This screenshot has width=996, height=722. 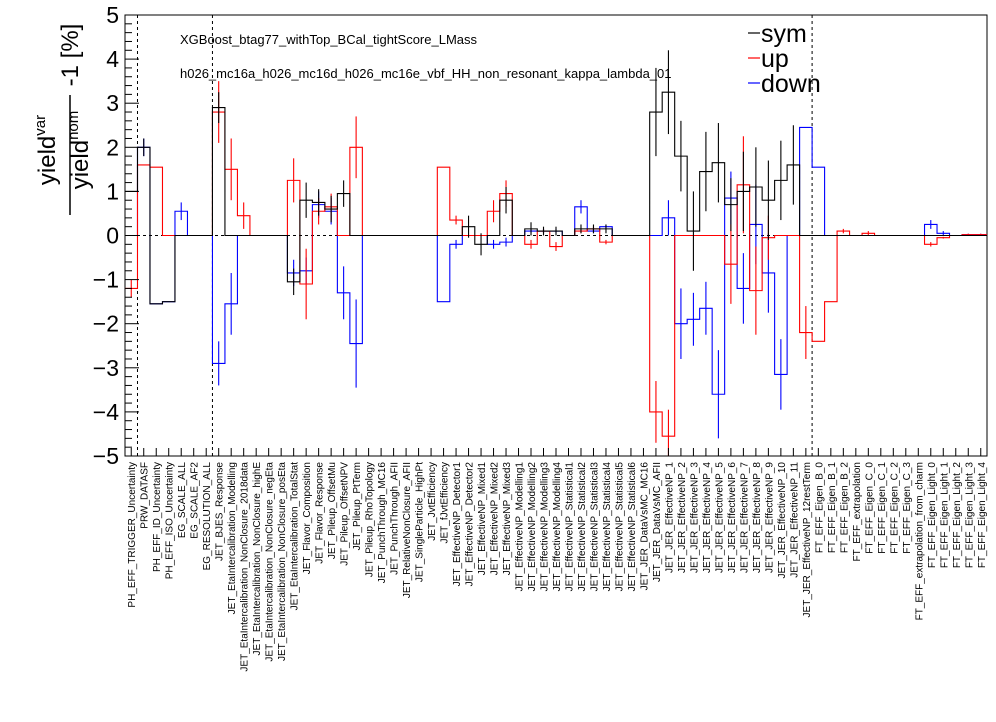 What do you see at coordinates (445, 503) in the screenshot?
I see `x-tick-label: JET_fJvtEfficiency` at bounding box center [445, 503].